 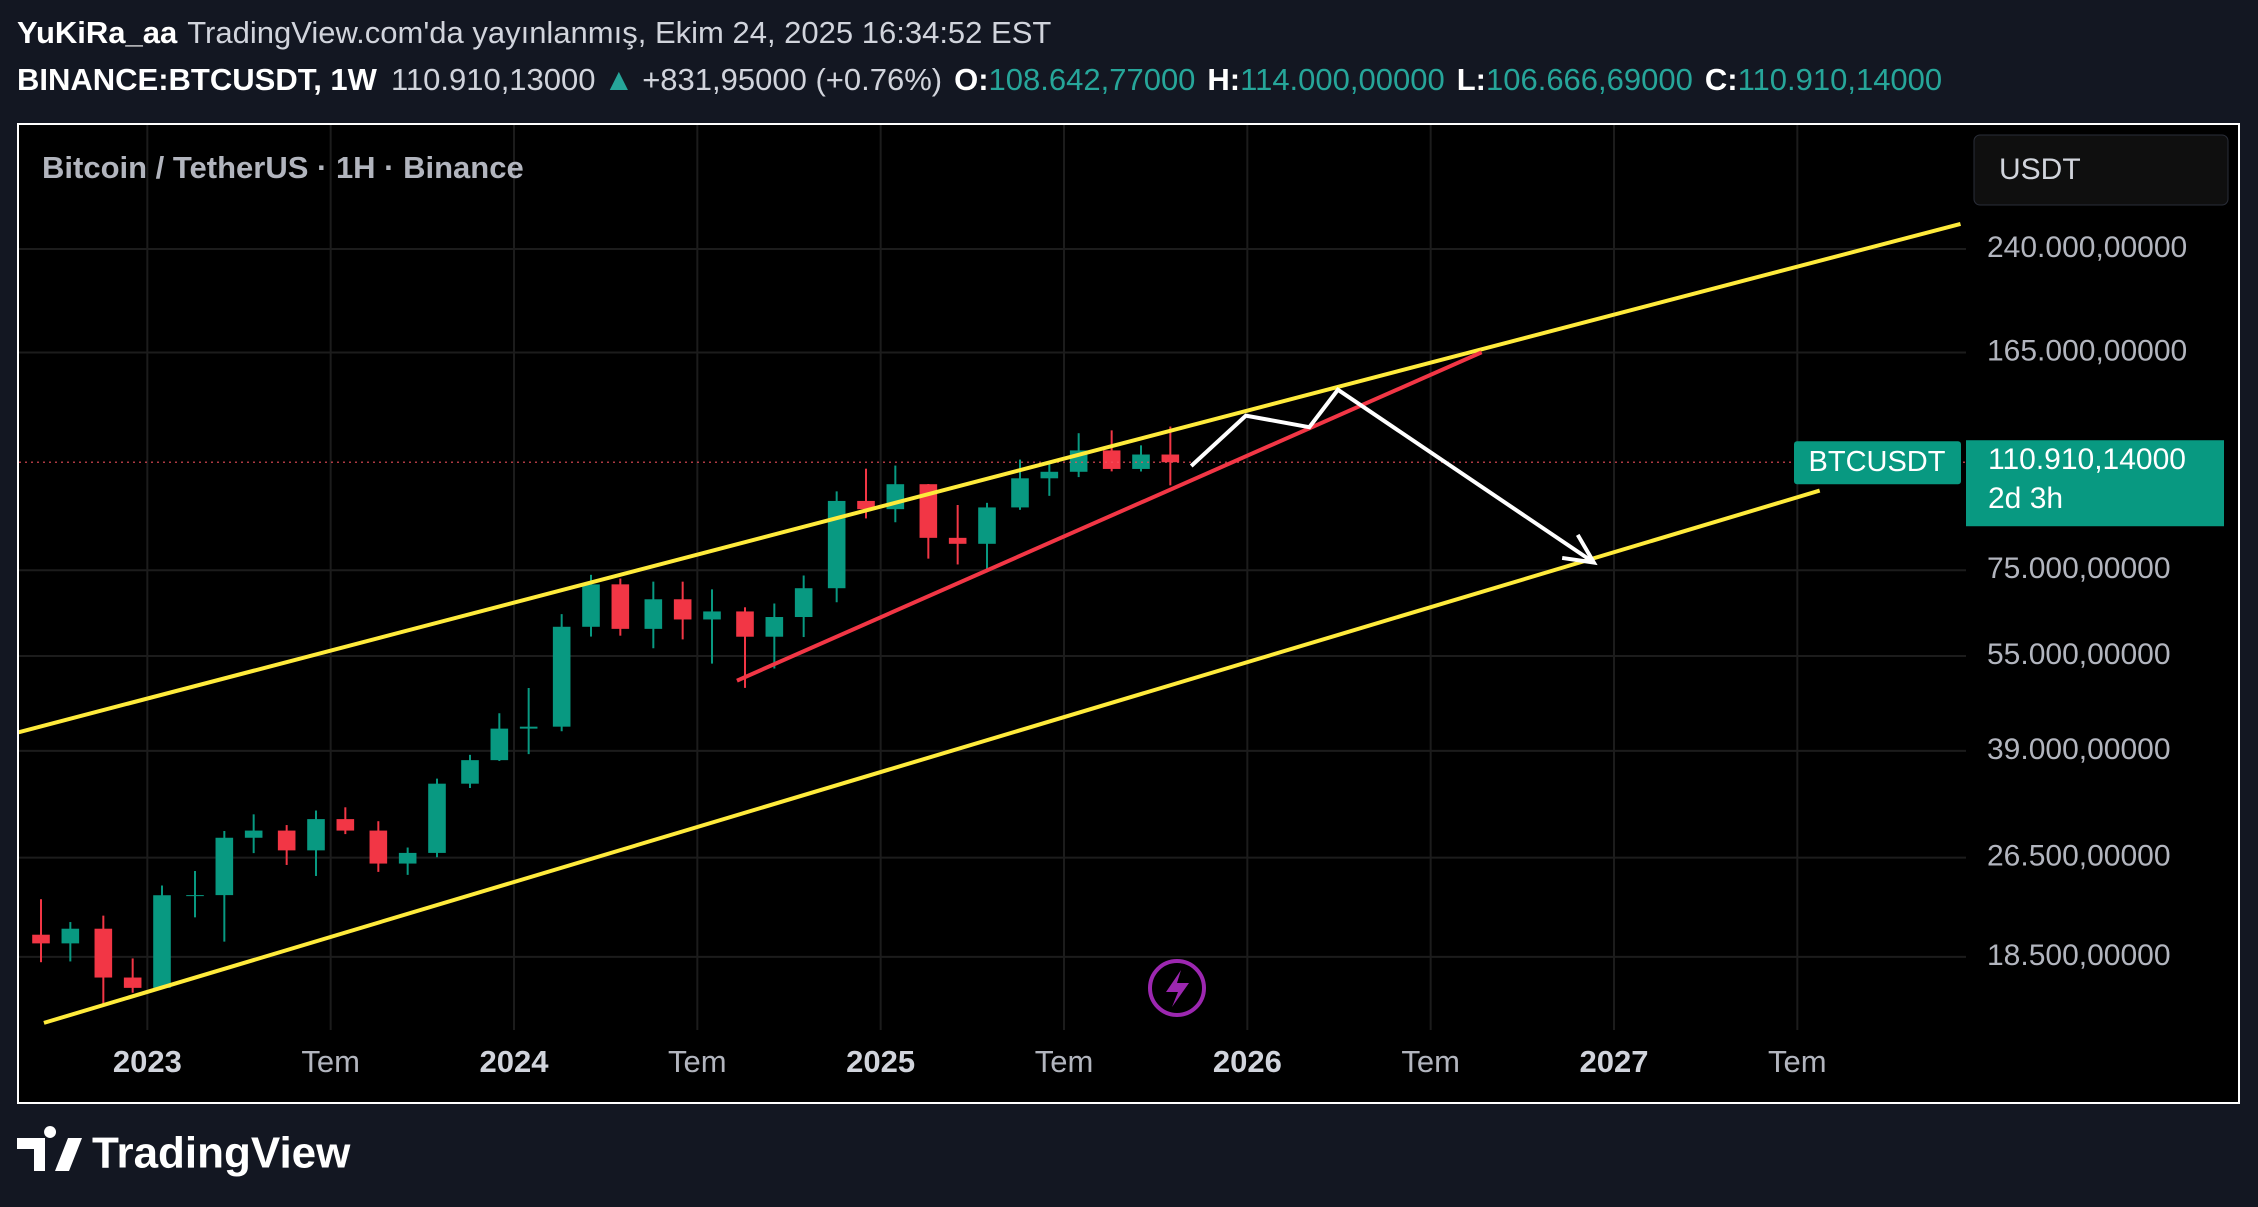 What do you see at coordinates (1223, 79) in the screenshot?
I see `h-label: H:` at bounding box center [1223, 79].